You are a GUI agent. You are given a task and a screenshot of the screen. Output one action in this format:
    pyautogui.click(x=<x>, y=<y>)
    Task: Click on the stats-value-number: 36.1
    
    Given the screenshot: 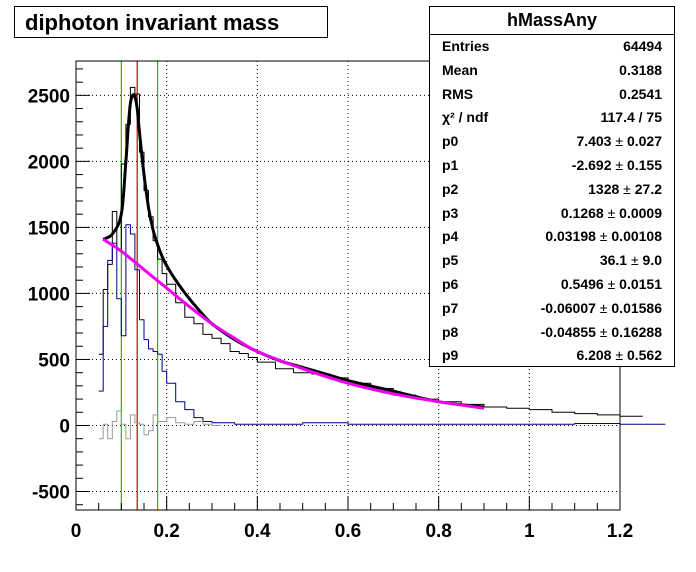 What is the action you would take?
    pyautogui.click(x=613, y=260)
    